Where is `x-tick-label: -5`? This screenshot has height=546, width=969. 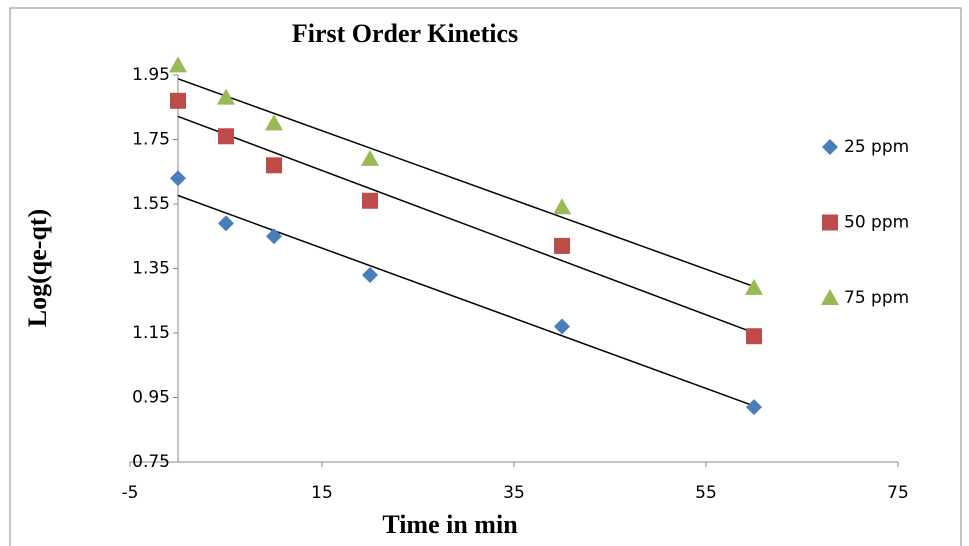 x-tick-label: -5 is located at coordinates (130, 493).